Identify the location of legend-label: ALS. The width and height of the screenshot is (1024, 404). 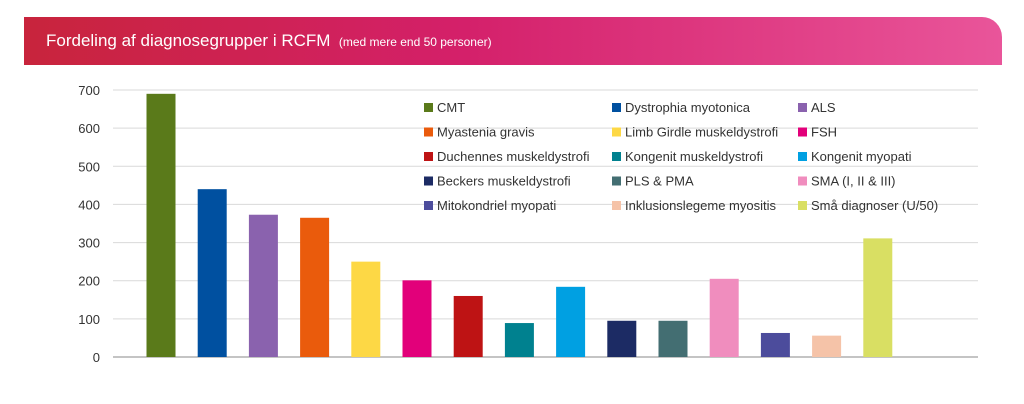
(823, 107).